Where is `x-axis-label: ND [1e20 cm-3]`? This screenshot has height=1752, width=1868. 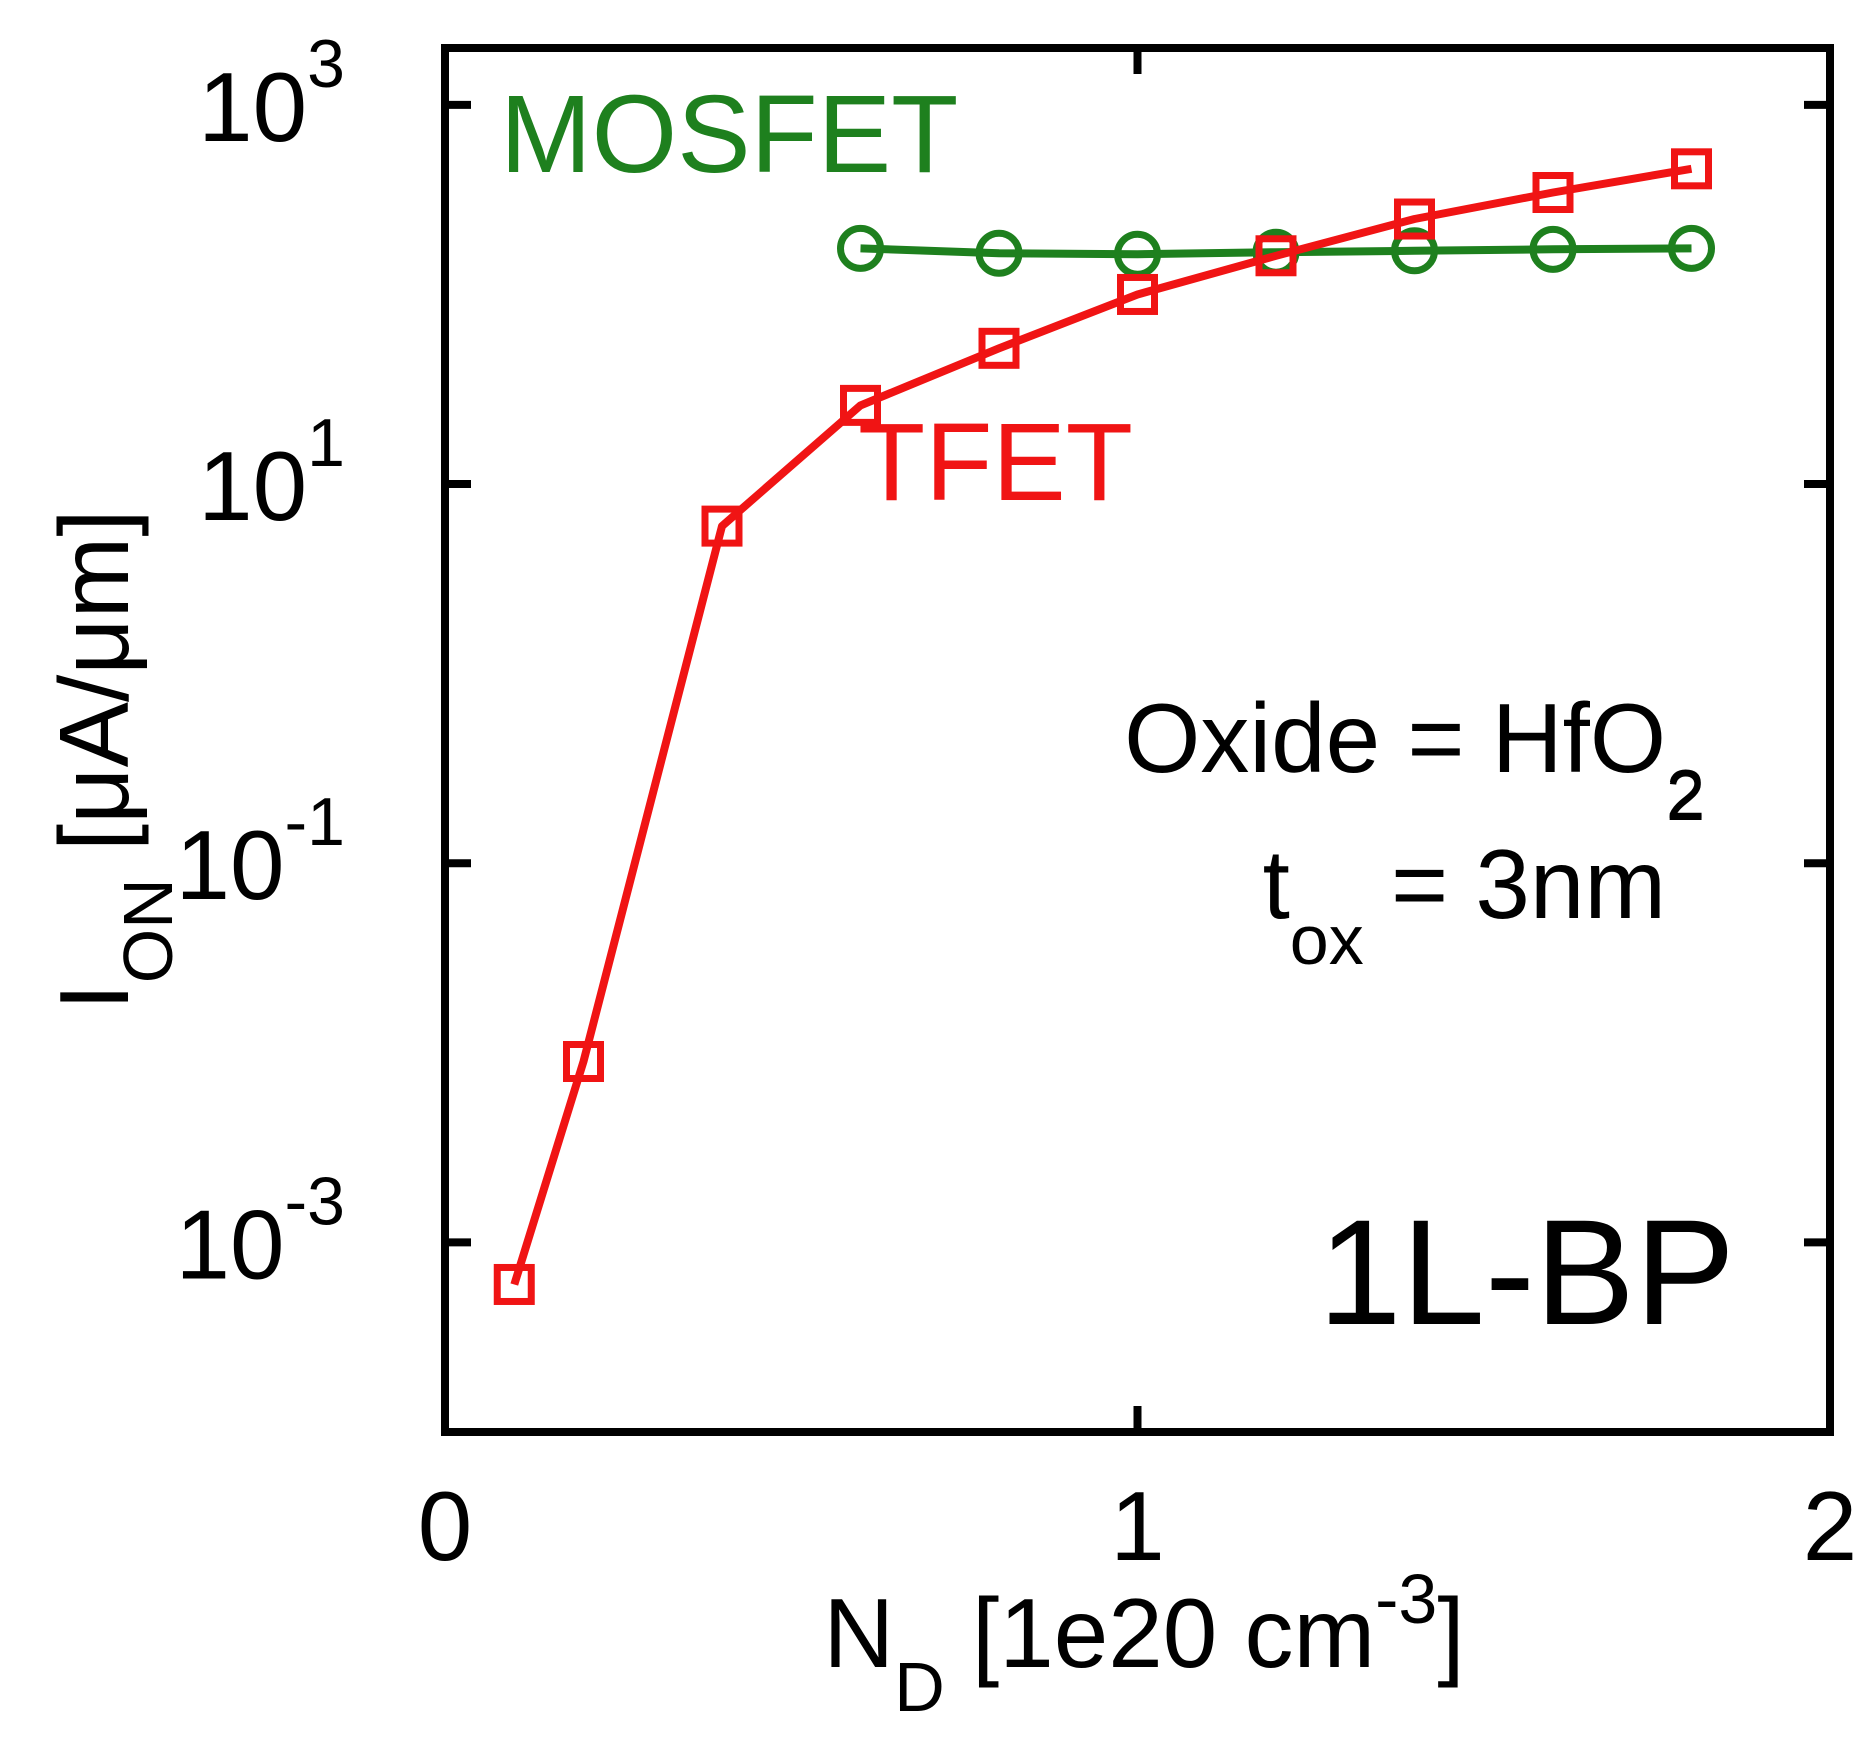 x-axis-label: ND [1e20 cm-3] is located at coordinates (1143, 1643).